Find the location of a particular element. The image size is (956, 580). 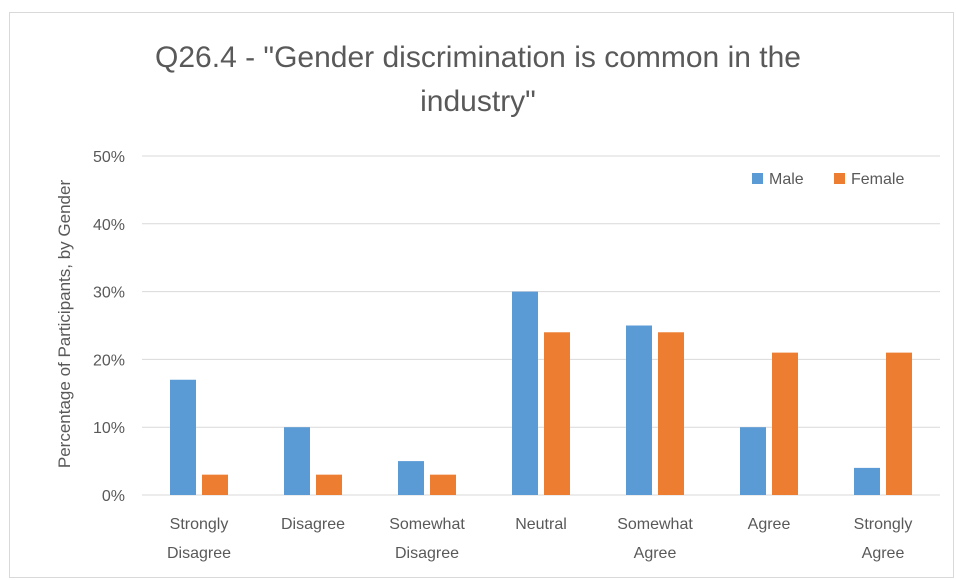

legend: Male Female is located at coordinates (828, 179).